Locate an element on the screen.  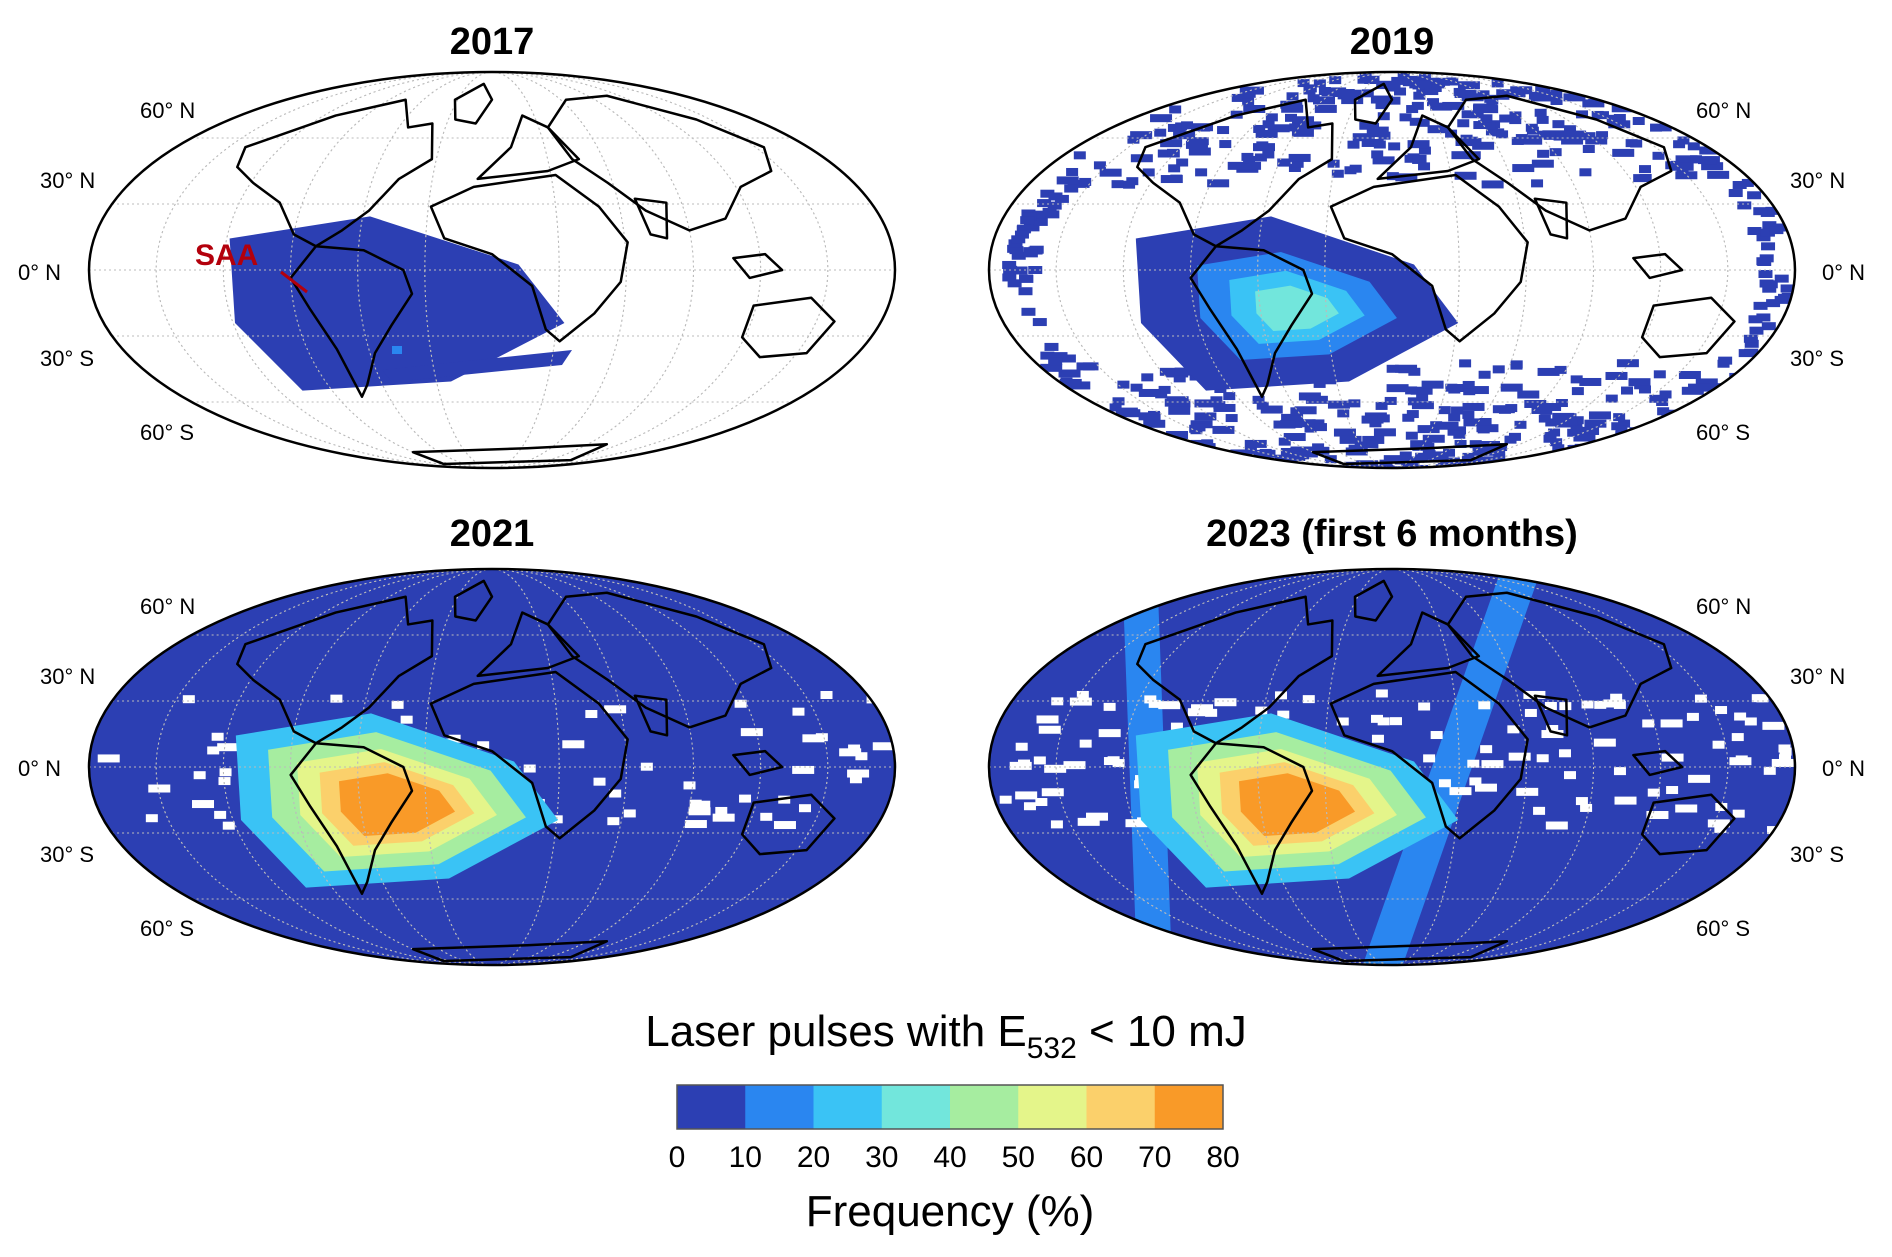
colorbar-title: Laser pulses with E532 < 10 mJ is located at coordinates (946, 1036).